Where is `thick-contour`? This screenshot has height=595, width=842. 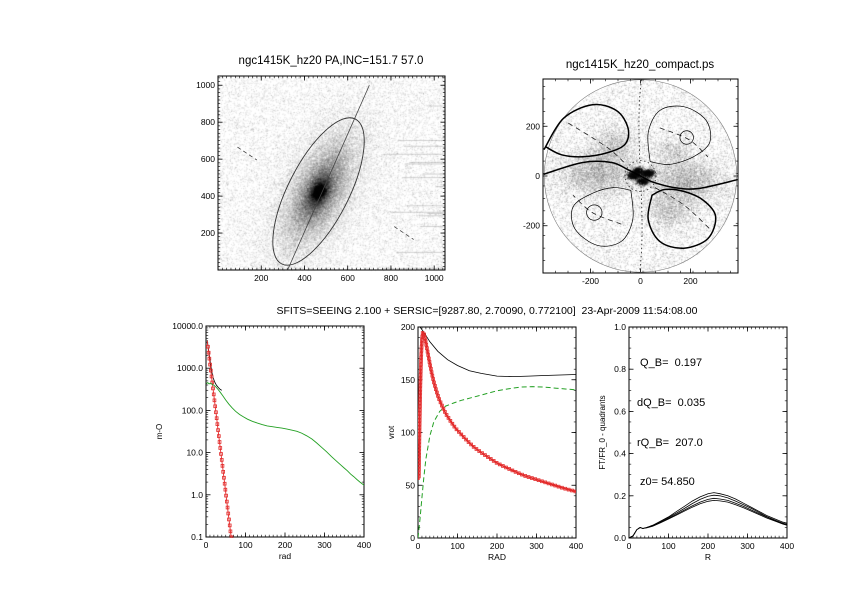 thick-contour is located at coordinates (586, 130).